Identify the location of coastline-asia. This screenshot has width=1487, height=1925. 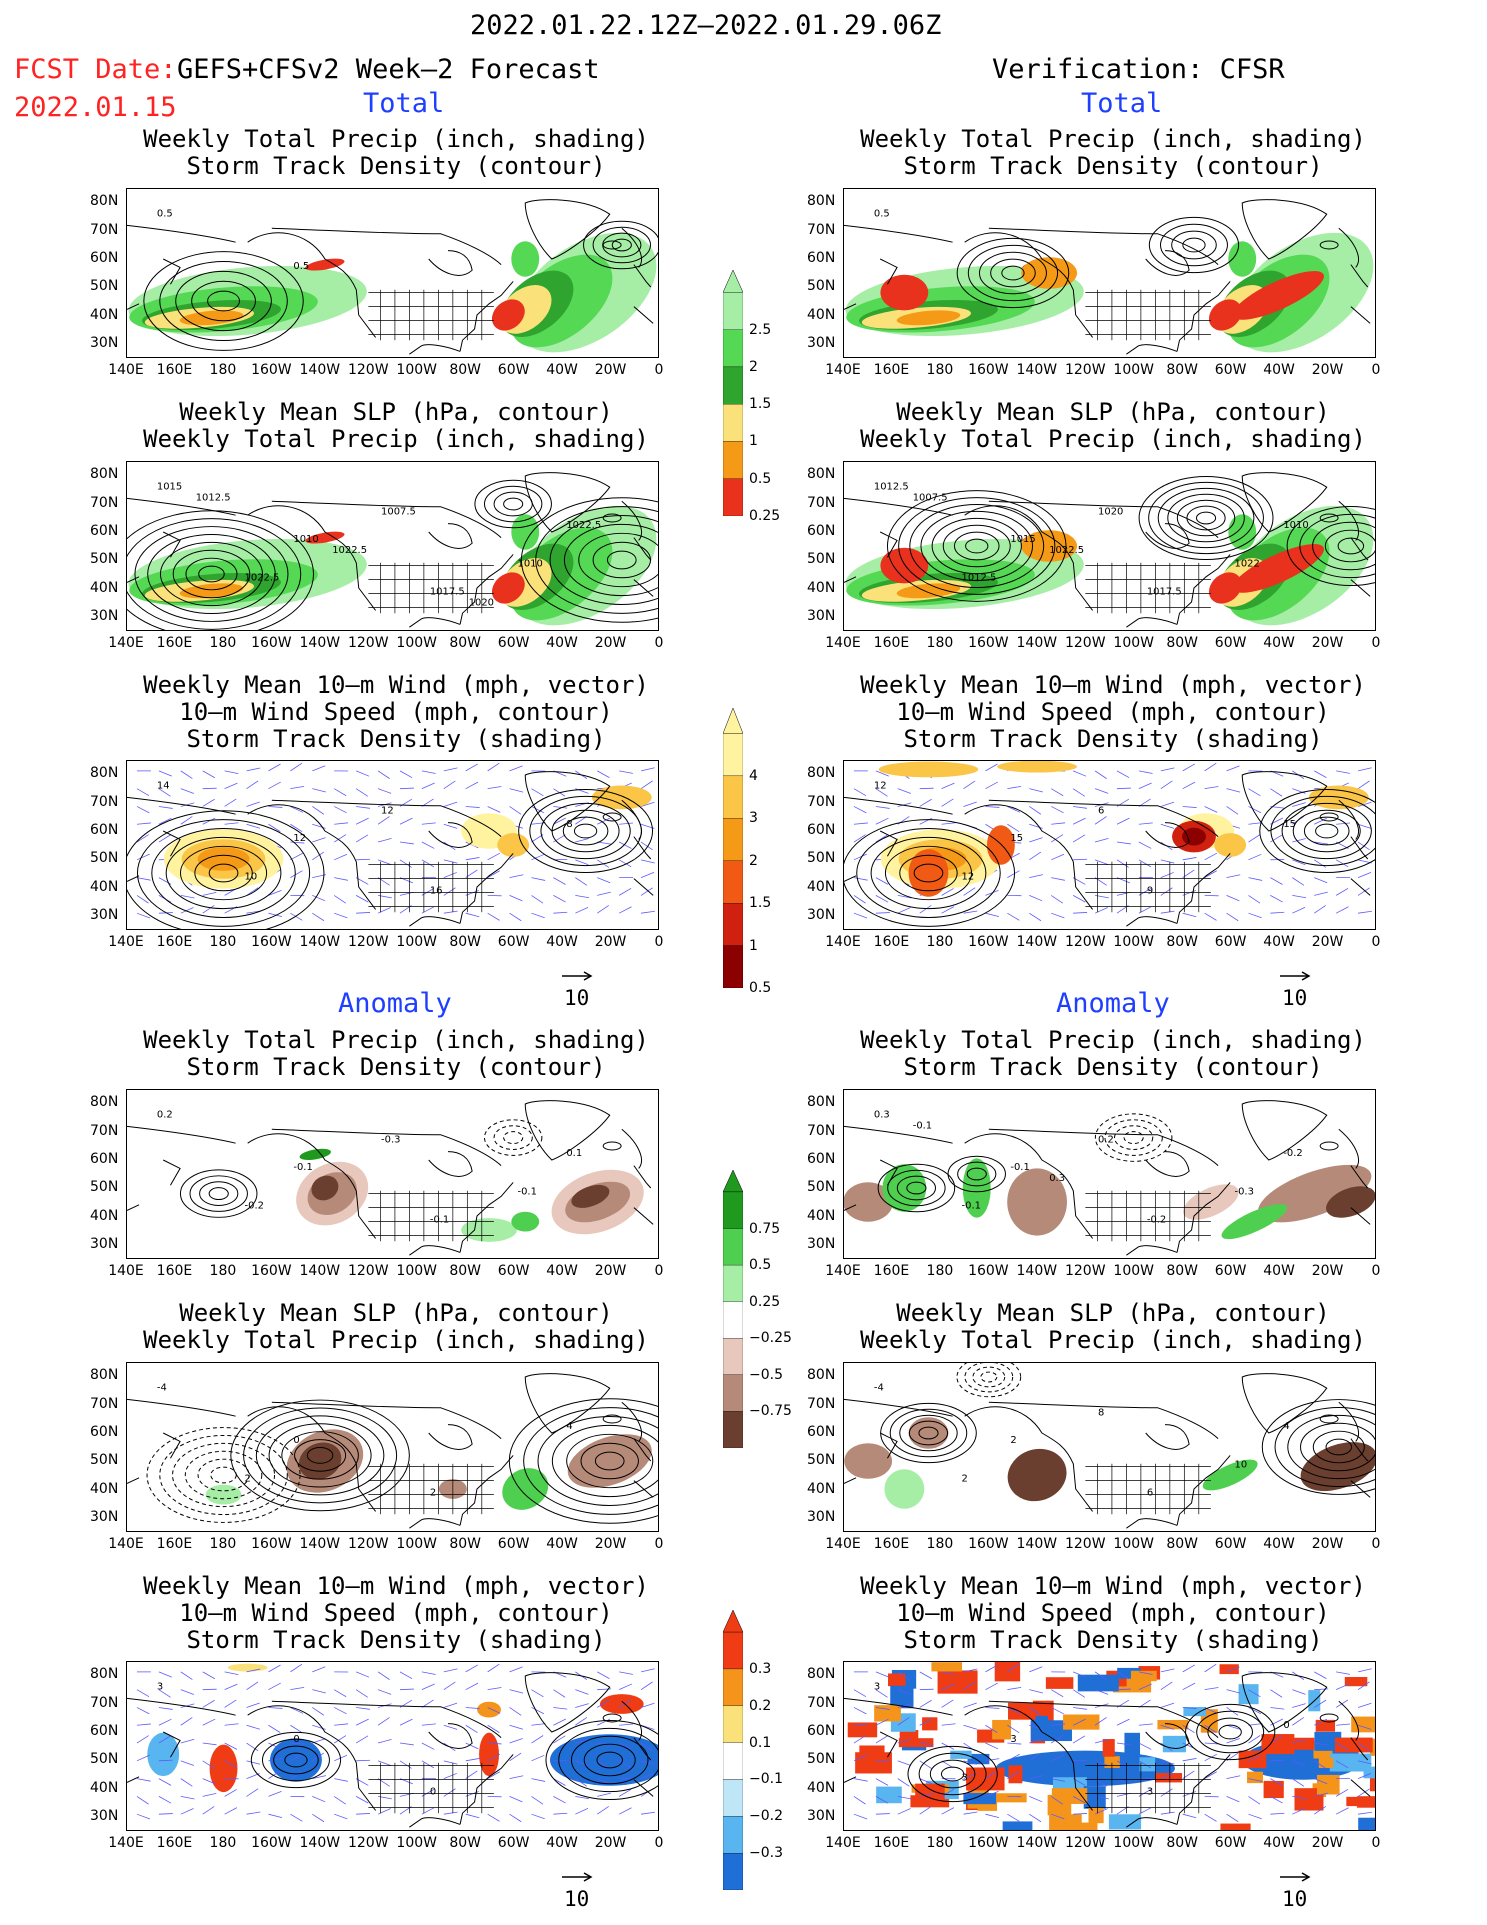
(181, 540).